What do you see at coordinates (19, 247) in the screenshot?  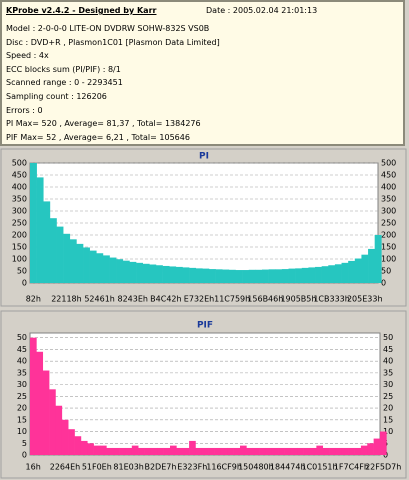 I see `y-tick-label: 150` at bounding box center [19, 247].